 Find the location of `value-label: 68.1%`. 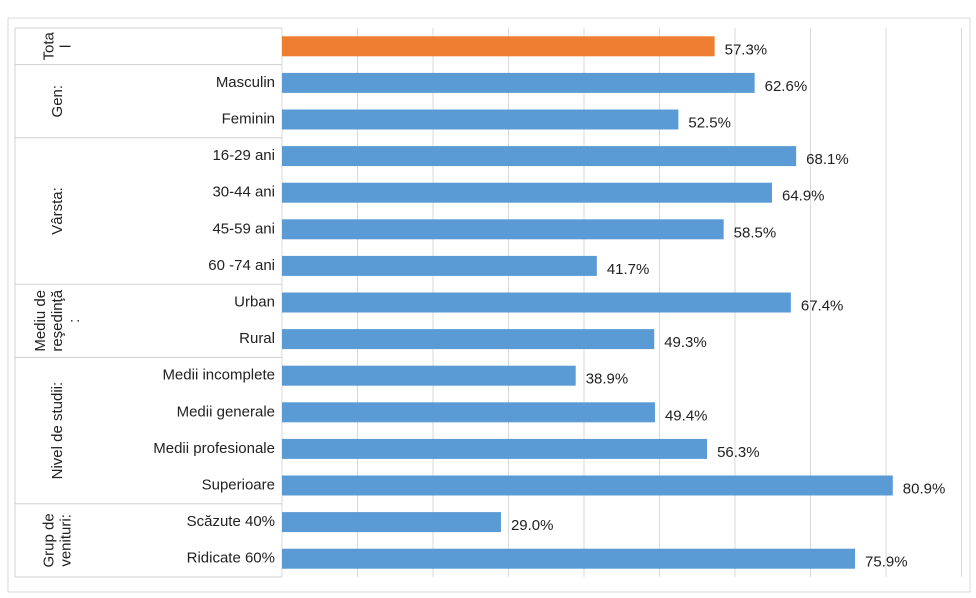

value-label: 68.1% is located at coordinates (827, 159).